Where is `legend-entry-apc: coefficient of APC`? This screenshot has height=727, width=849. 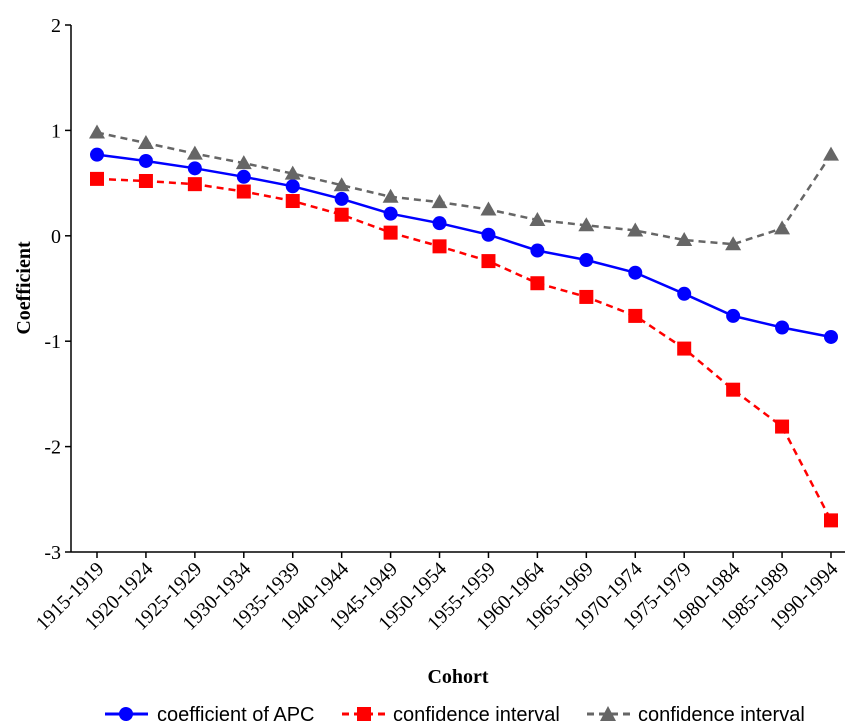 legend-entry-apc: coefficient of APC is located at coordinates (210, 715).